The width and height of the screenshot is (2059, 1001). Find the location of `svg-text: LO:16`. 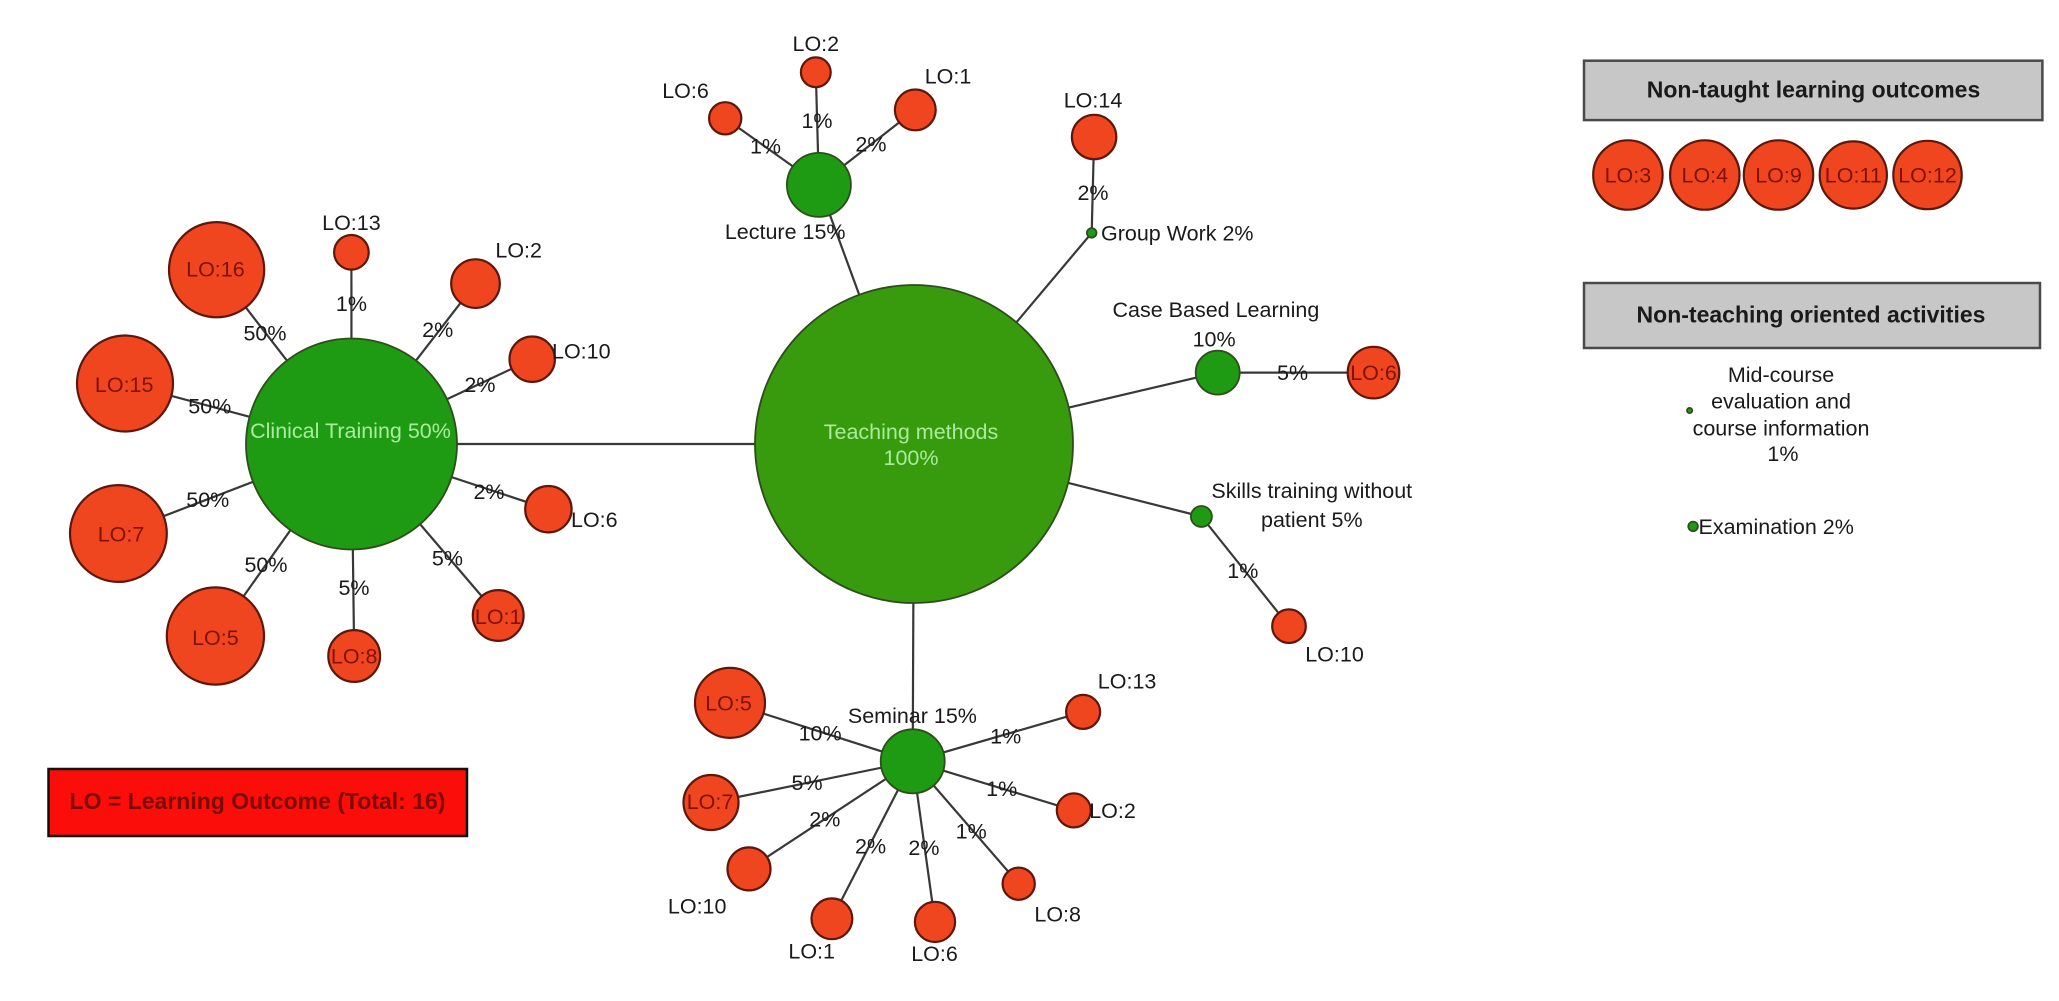

svg-text: LO:16 is located at coordinates (215, 269).